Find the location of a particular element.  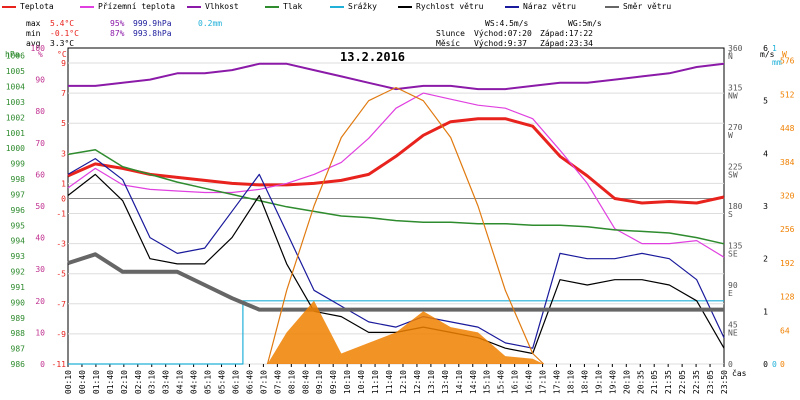

tick-label-hpa: 993 is located at coordinates (18, 256).